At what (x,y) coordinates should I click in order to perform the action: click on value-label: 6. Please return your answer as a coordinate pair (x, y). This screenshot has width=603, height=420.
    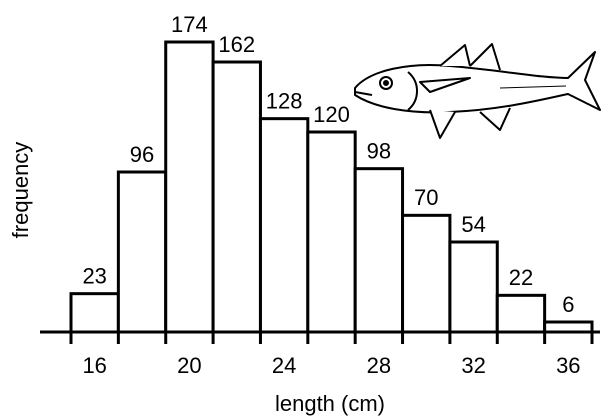
    Looking at the image, I should click on (568, 304).